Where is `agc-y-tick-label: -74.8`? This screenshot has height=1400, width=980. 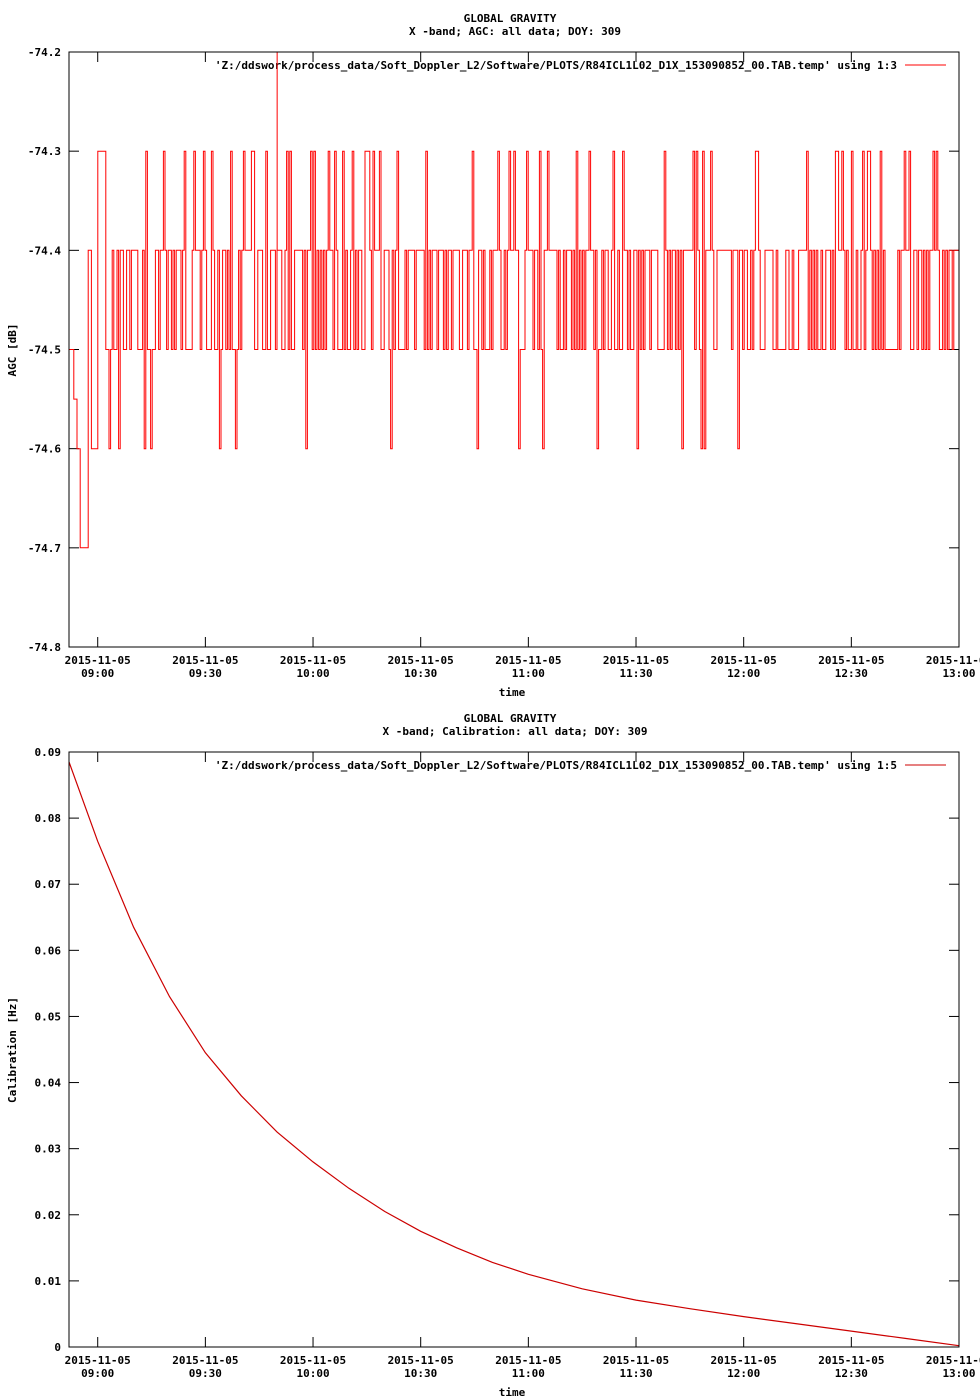
agc-y-tick-label: -74.8 is located at coordinates (44, 647).